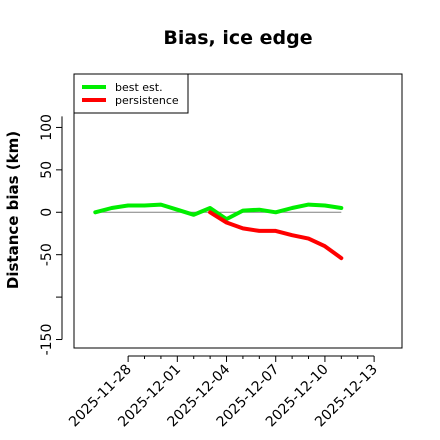  Describe the element at coordinates (147, 100) in the screenshot. I see `legend-label: persistence` at that location.